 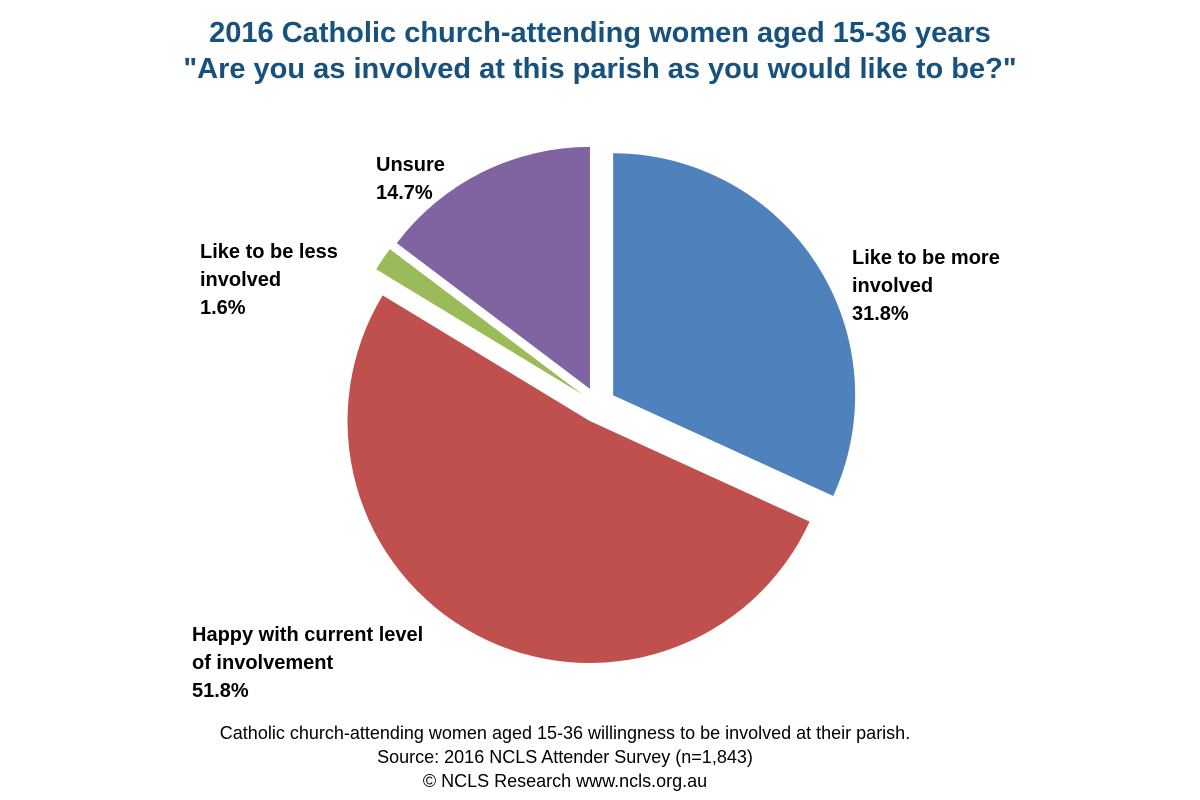 I want to click on slice-unsure, so click(x=493, y=267).